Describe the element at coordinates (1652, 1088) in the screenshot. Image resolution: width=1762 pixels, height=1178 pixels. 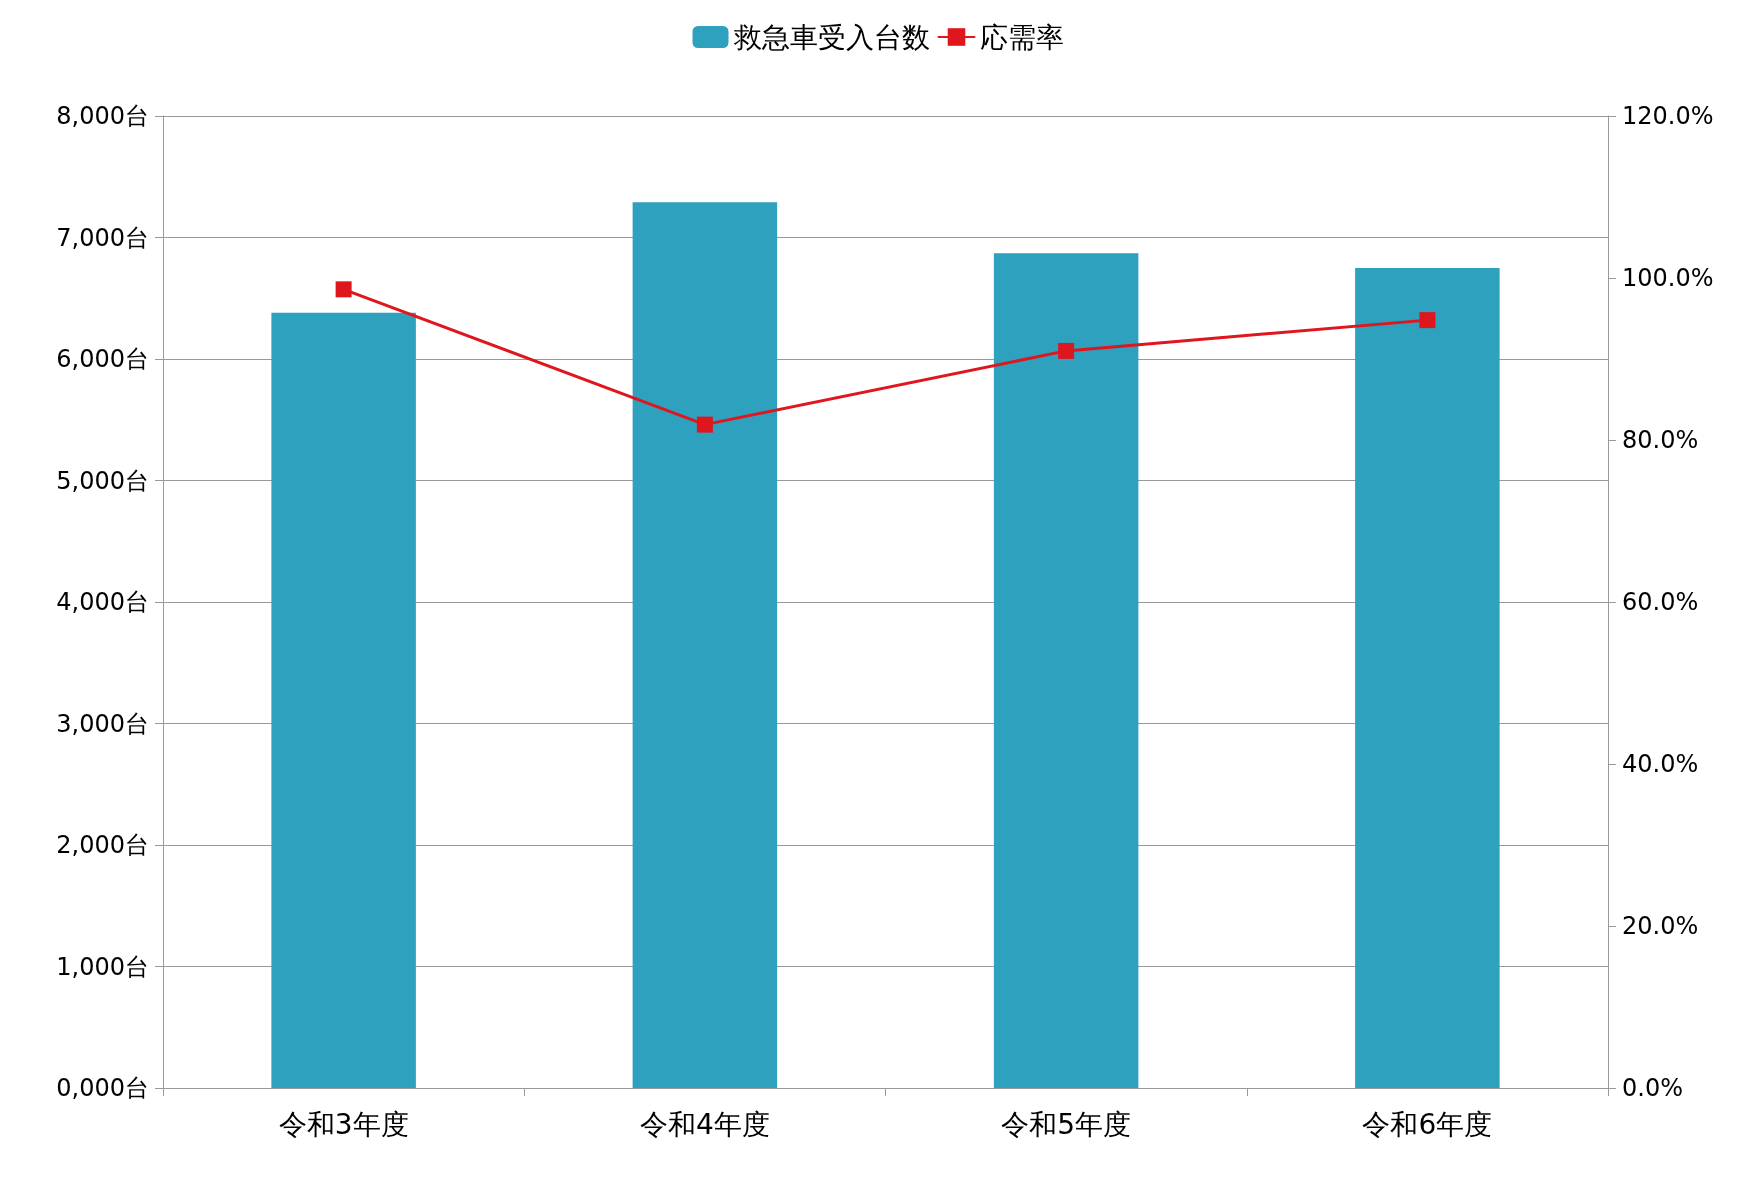
I see `y2-tick-label: 0.0%` at that location.